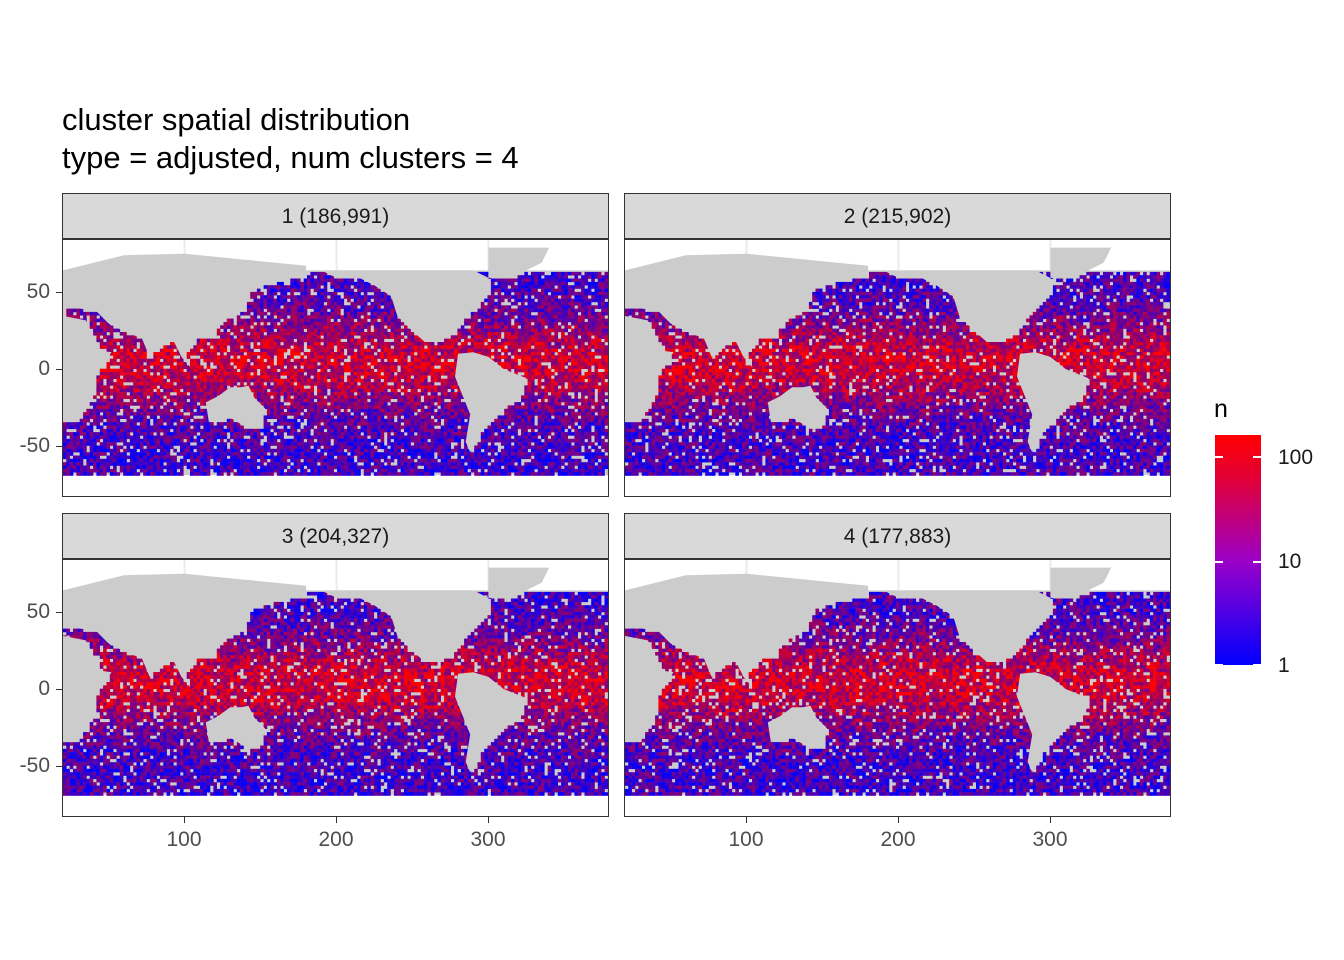  Describe the element at coordinates (290, 157) in the screenshot. I see `chart-subtitle: type = adjusted, num clusters = 4` at that location.